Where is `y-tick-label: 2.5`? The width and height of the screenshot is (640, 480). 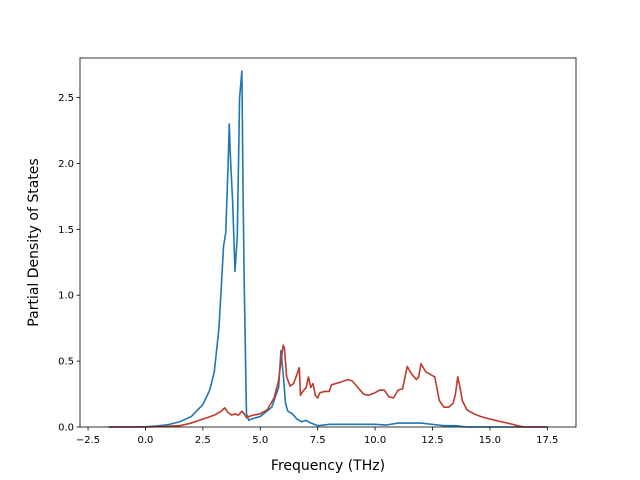 y-tick-label: 2.5 is located at coordinates (66, 98).